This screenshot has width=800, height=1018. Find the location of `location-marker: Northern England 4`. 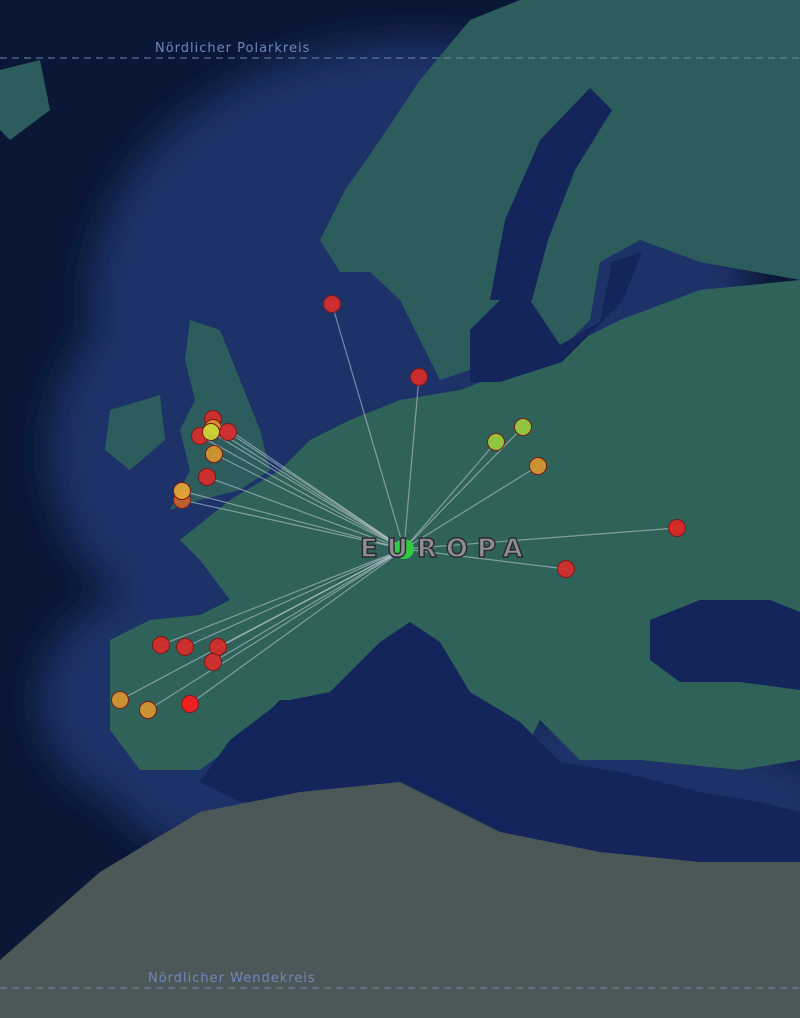

location-marker: Northern England 4 is located at coordinates (228, 432).